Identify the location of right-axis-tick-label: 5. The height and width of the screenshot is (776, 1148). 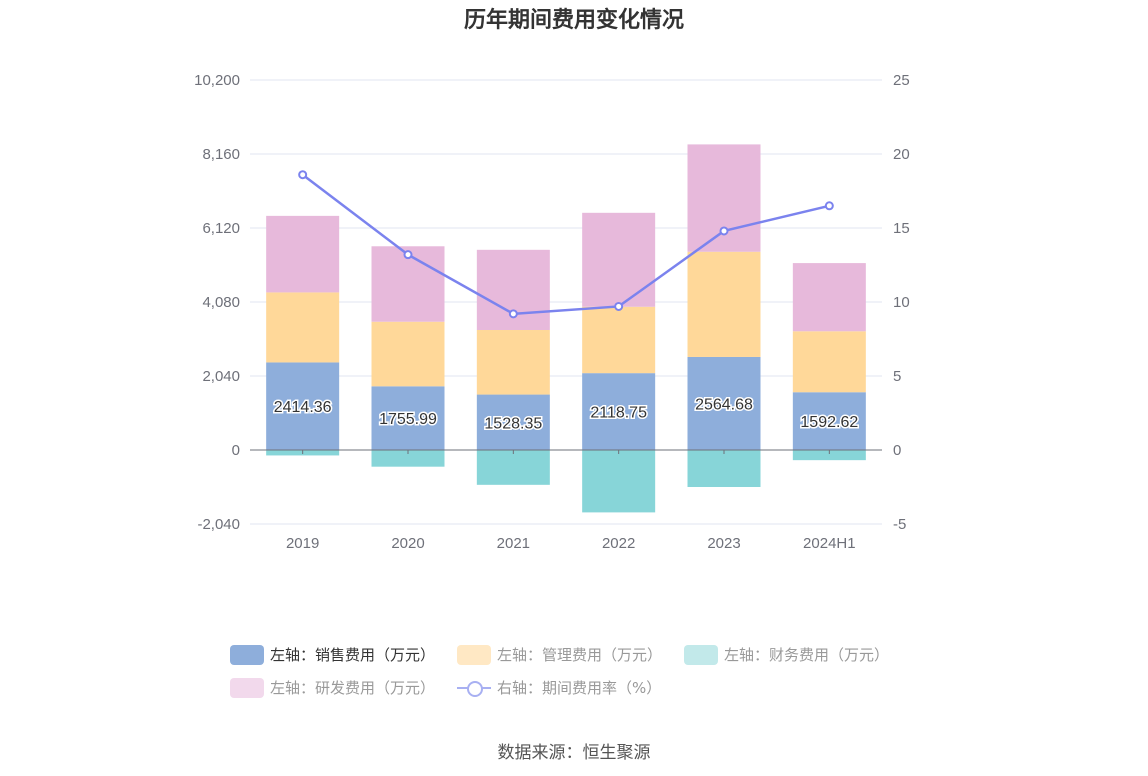
(897, 376).